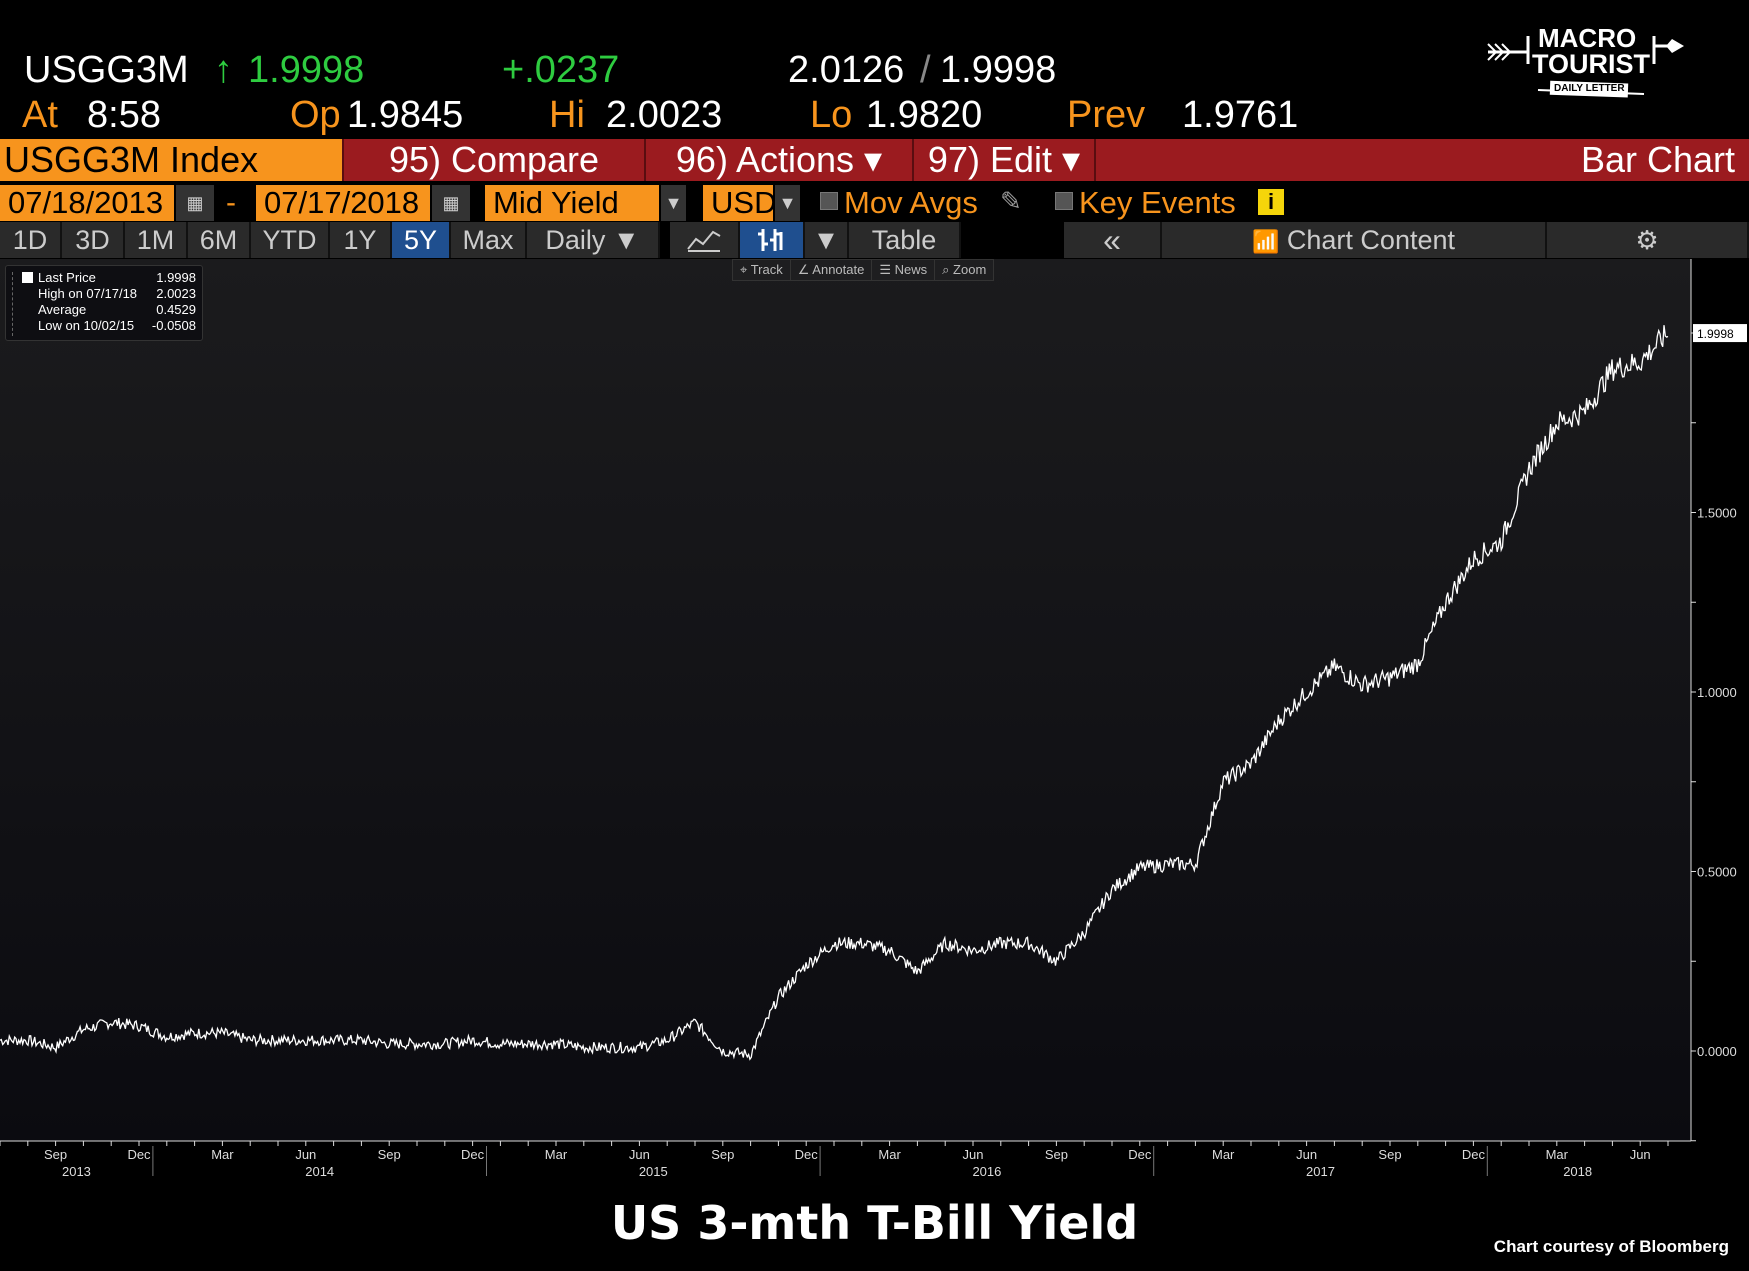 The image size is (1749, 1271). Describe the element at coordinates (964, 269) in the screenshot. I see `zoom-tool: ⌕ Zoom` at that location.